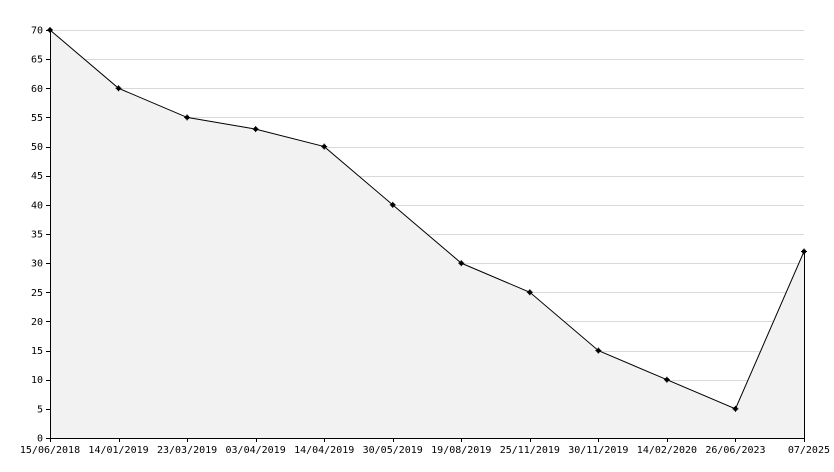 This screenshot has width=834, height=472. Describe the element at coordinates (461, 450) in the screenshot. I see `x-tick-label: 19/08/2019` at that location.